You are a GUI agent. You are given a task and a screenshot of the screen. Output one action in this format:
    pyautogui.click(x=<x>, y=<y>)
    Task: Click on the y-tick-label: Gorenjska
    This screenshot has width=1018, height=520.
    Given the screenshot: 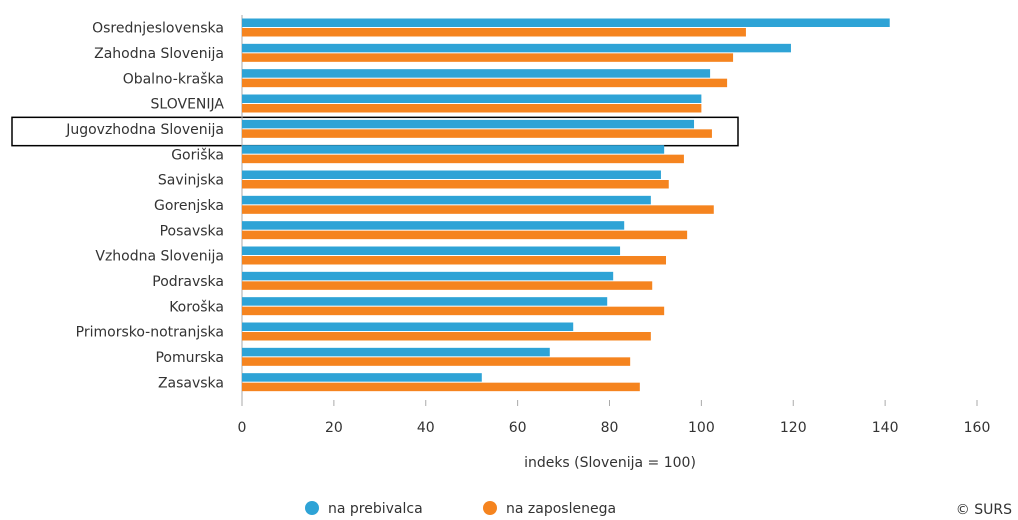 What is the action you would take?
    pyautogui.click(x=189, y=206)
    